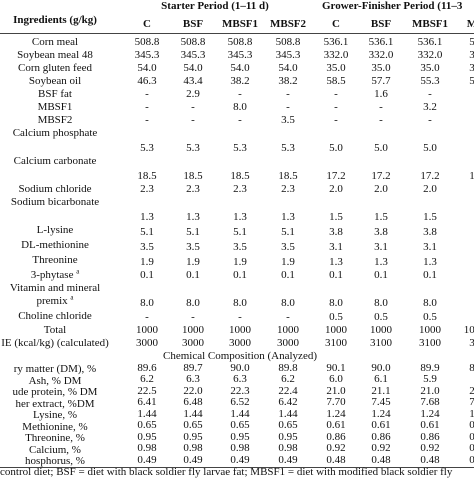 The image size is (474, 479). I want to click on ingredient-value: 1.9, so click(240, 262).